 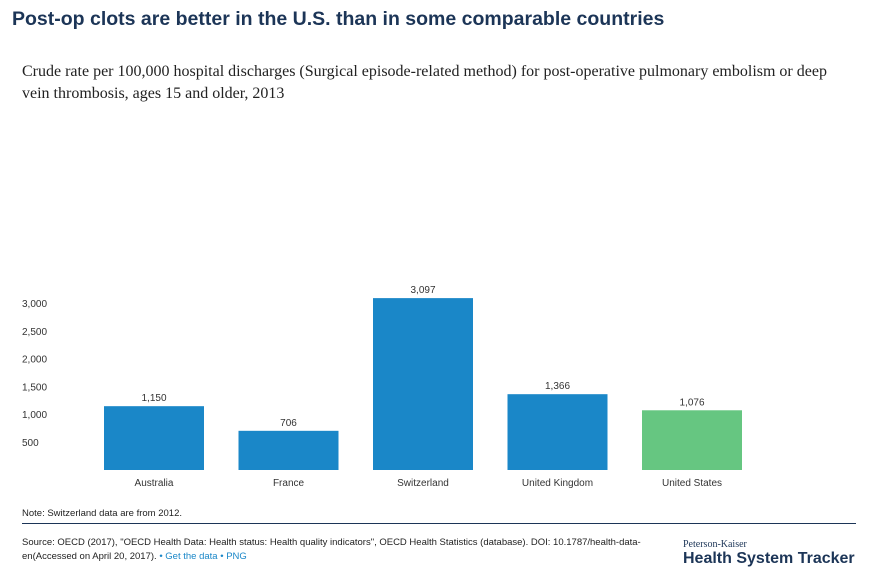 I want to click on brand-logo-top: Peterson-Kaiser, so click(x=715, y=544).